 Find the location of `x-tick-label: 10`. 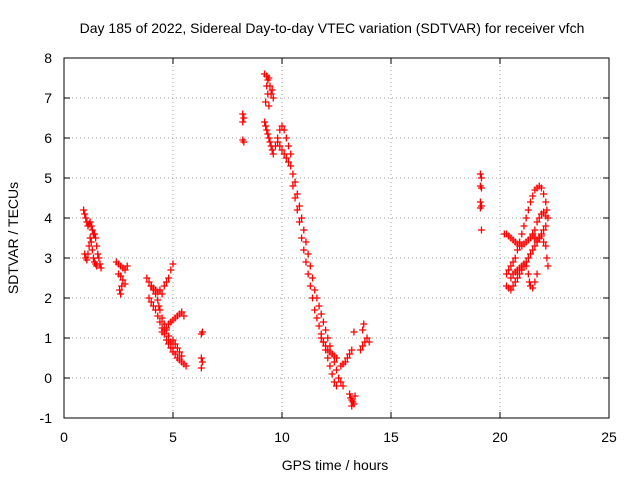

x-tick-label: 10 is located at coordinates (282, 437).